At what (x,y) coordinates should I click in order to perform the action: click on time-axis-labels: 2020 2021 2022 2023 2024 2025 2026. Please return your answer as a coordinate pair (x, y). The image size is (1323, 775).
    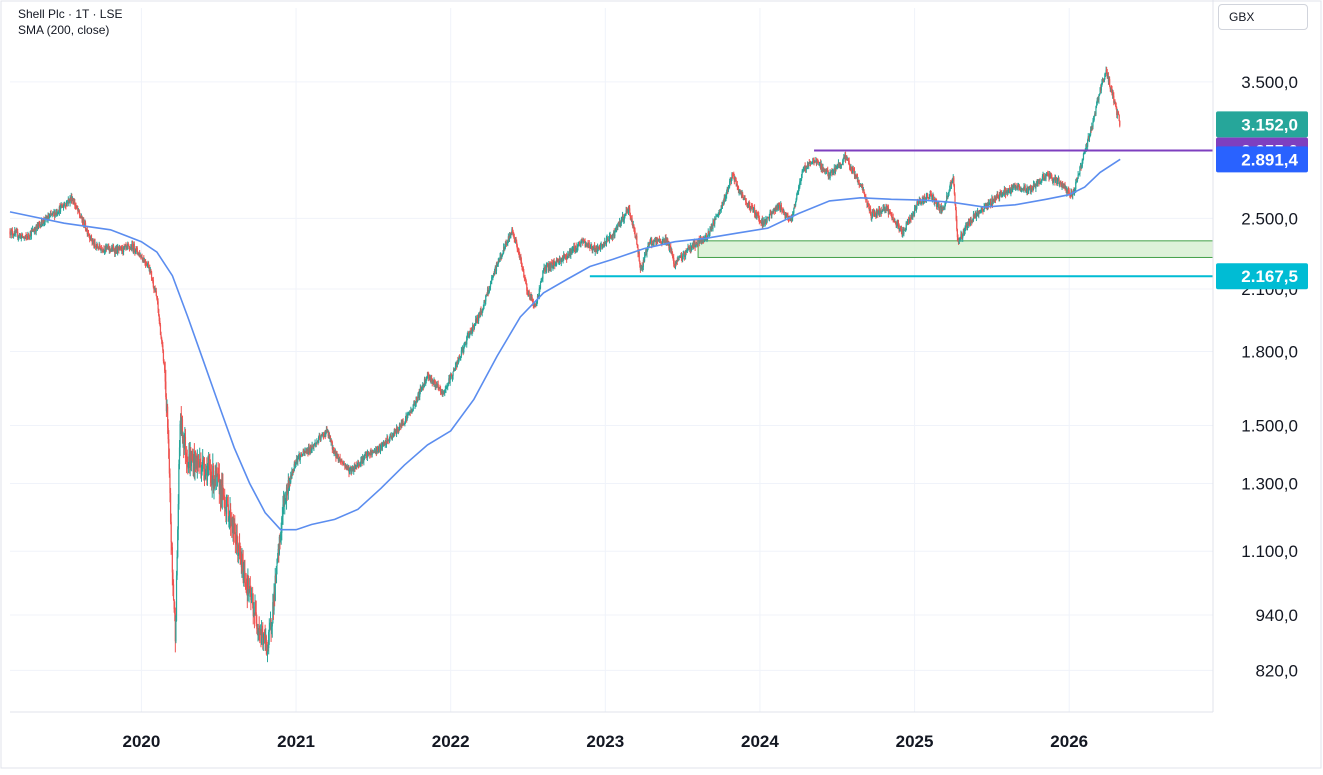
    Looking at the image, I should click on (606, 741).